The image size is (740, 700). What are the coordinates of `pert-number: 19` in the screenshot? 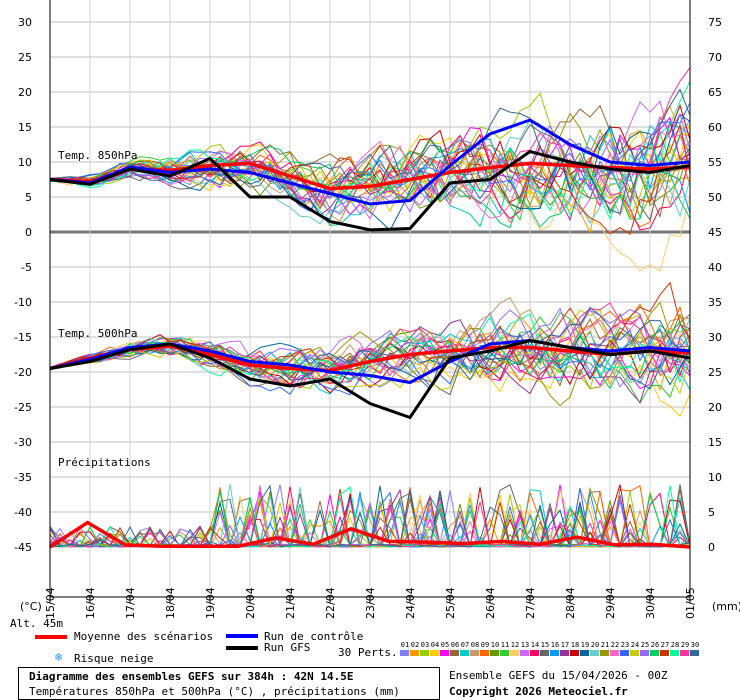 It's located at (585, 645).